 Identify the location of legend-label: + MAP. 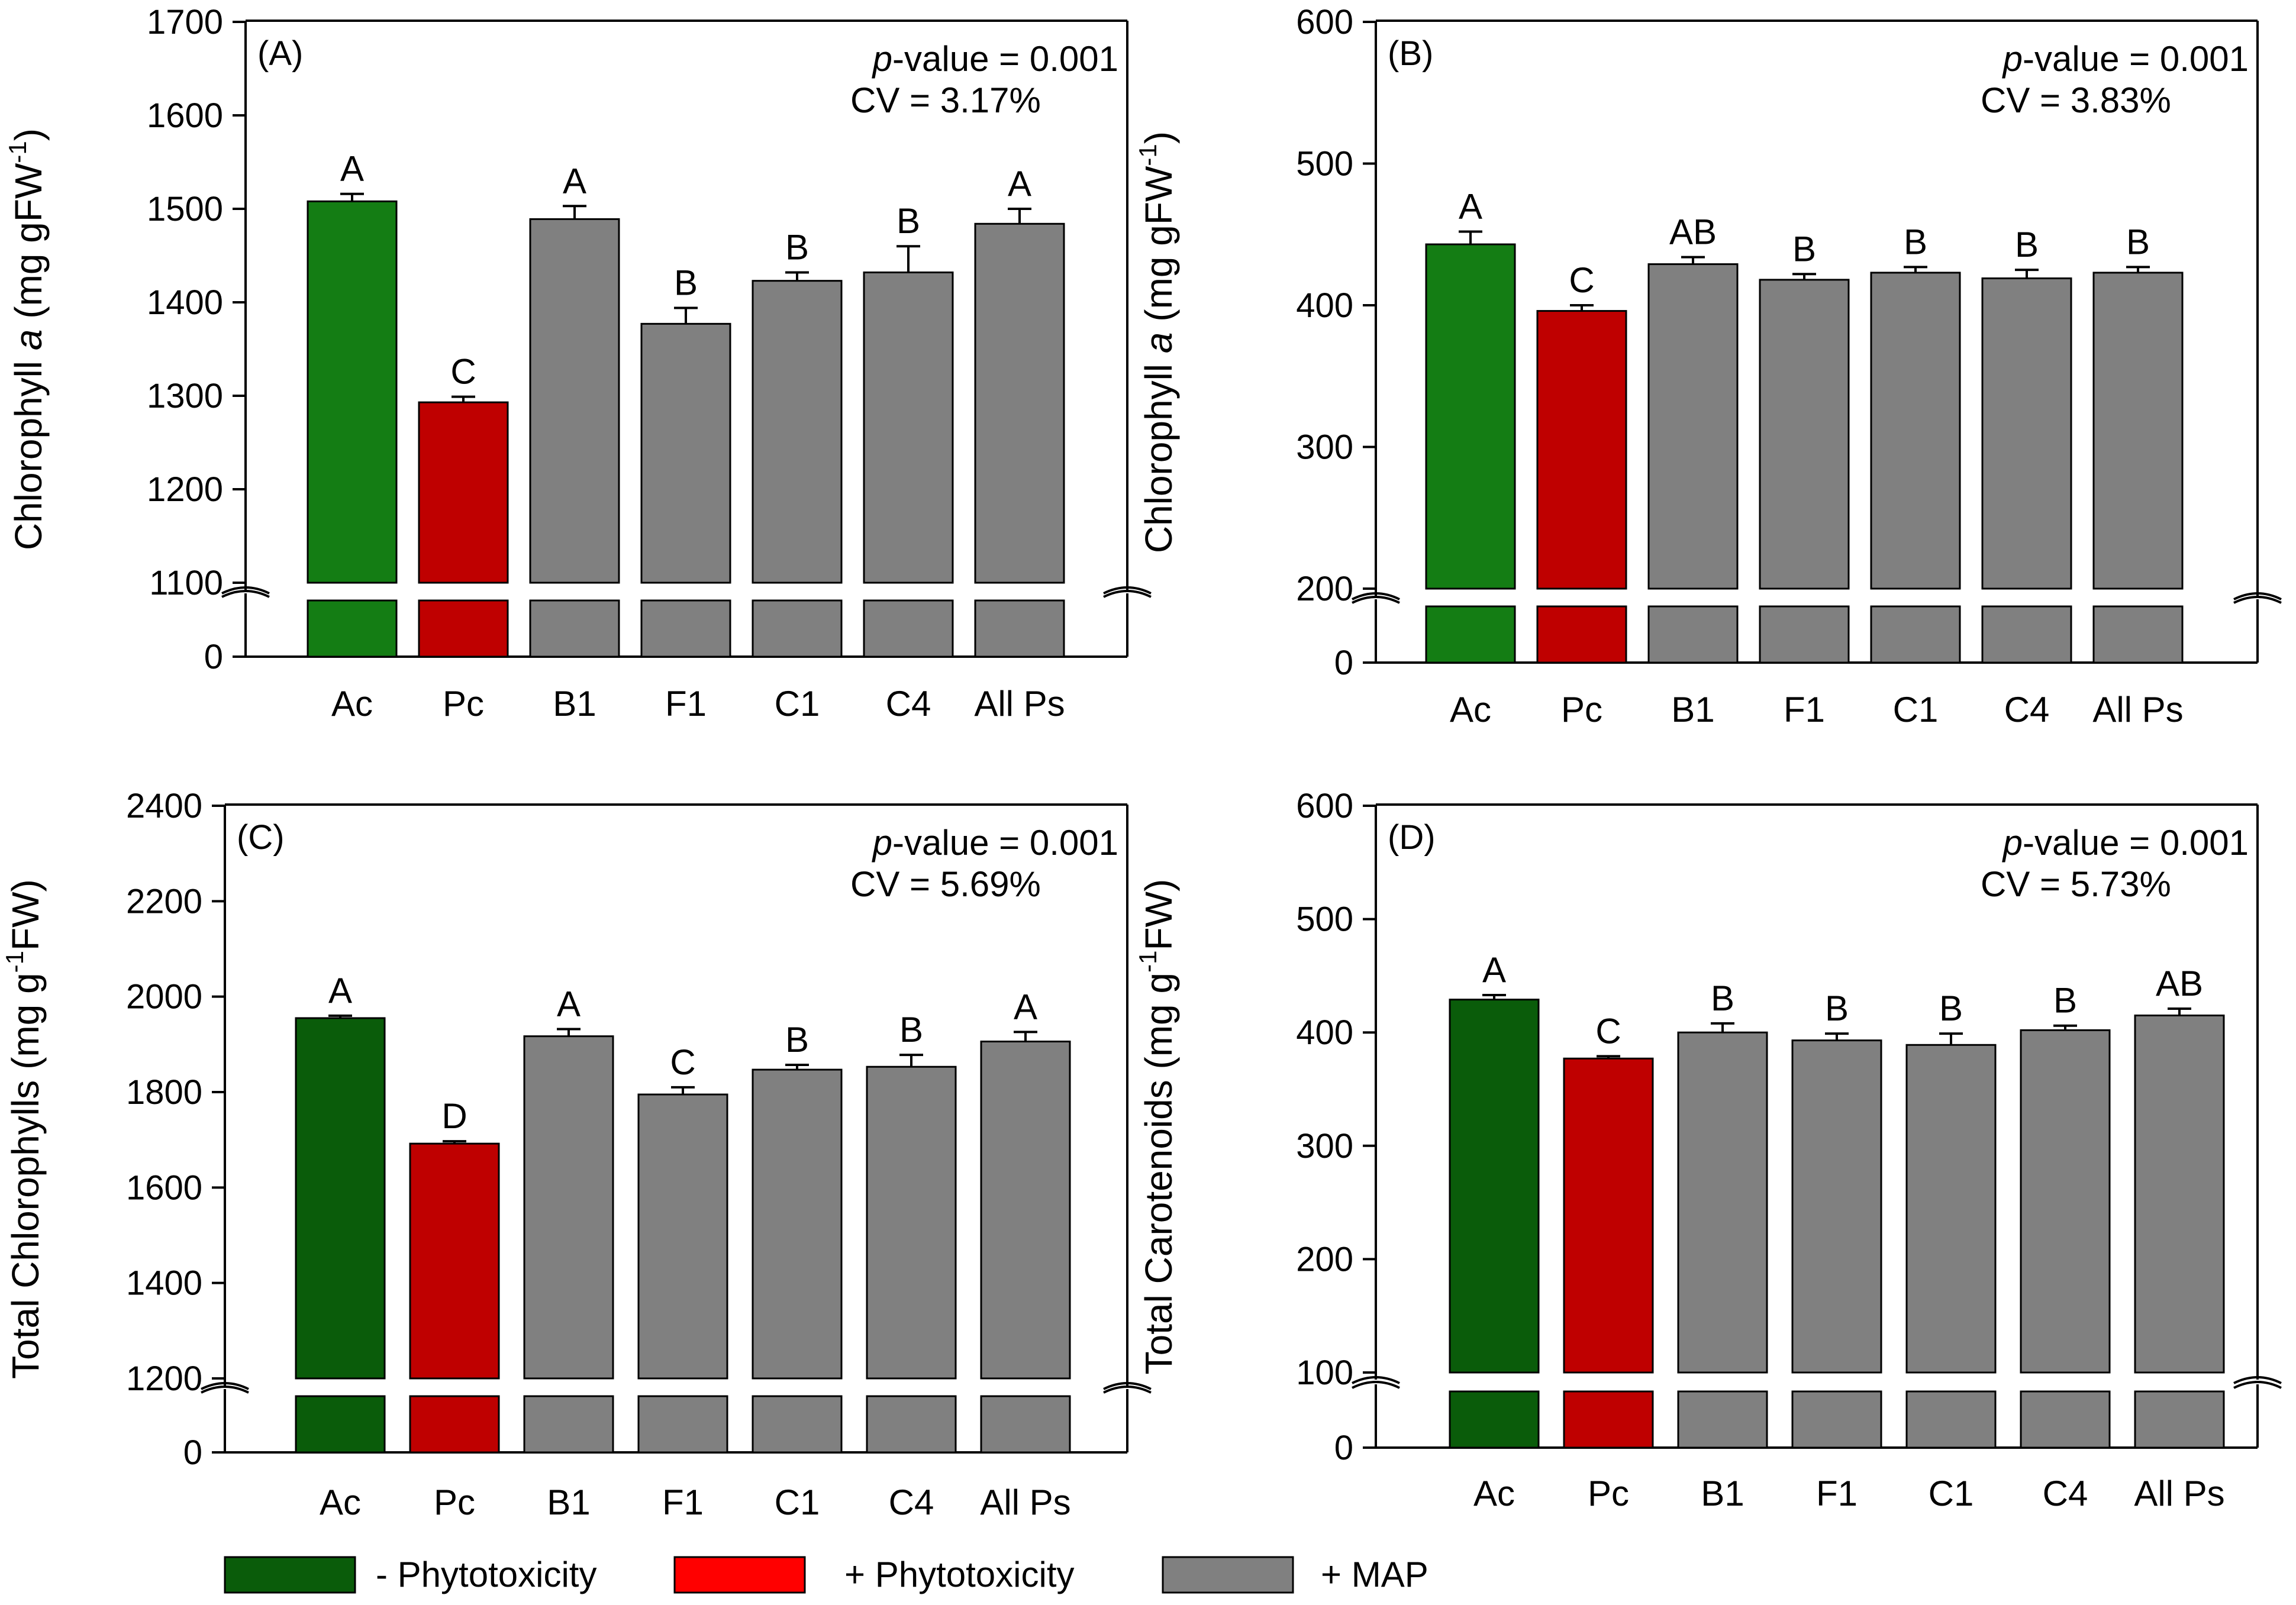
(1374, 1574).